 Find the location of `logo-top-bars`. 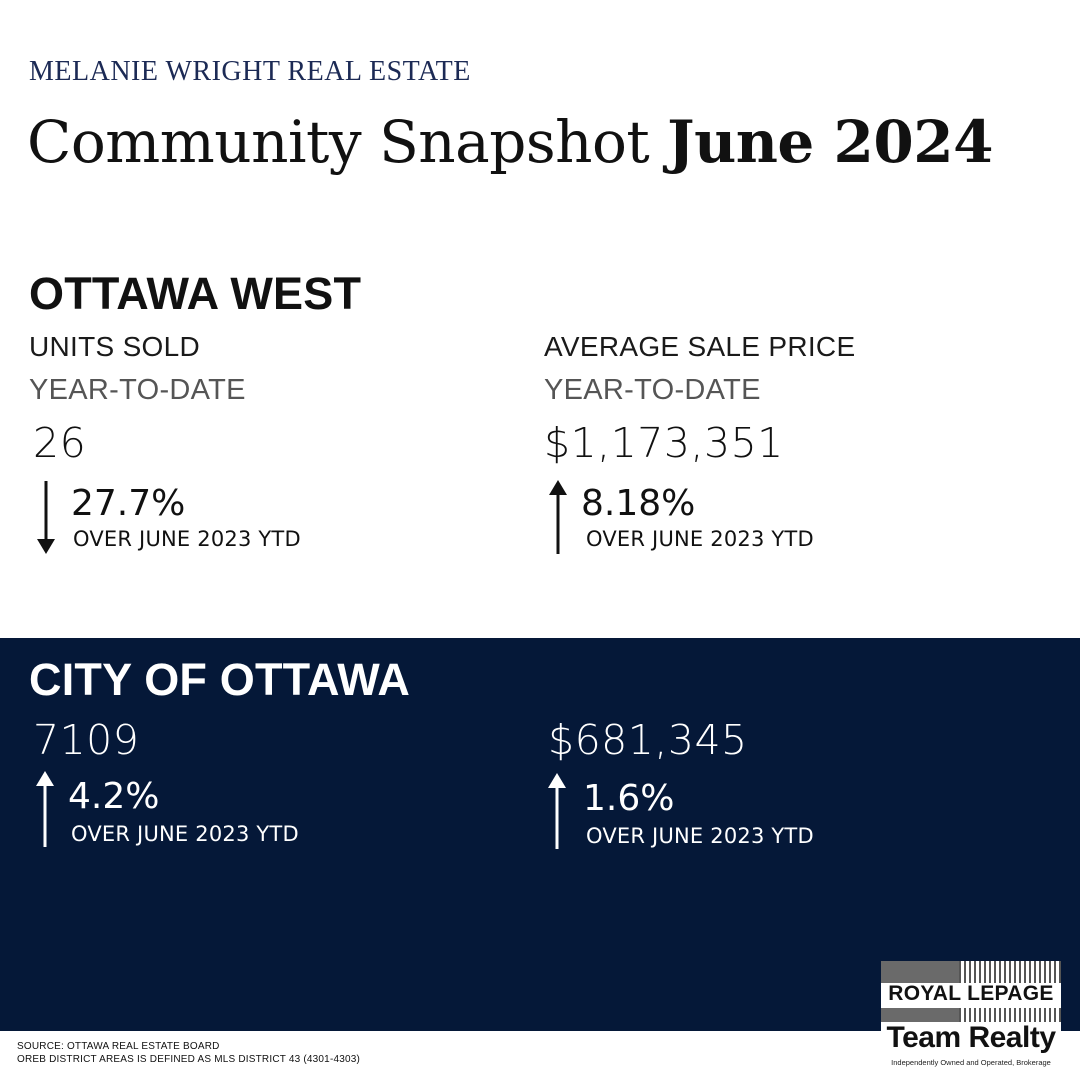

logo-top-bars is located at coordinates (971, 972).